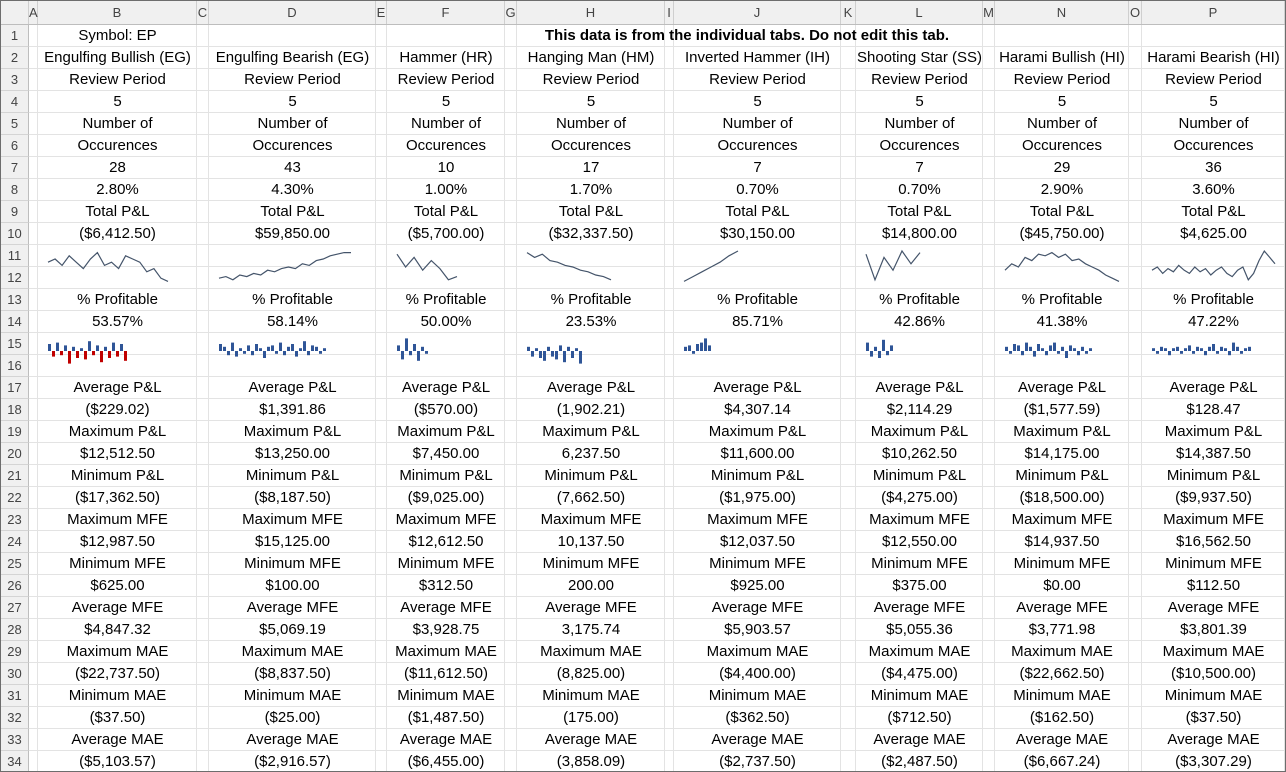 This screenshot has width=1286, height=772. Describe the element at coordinates (15, 102) in the screenshot. I see `row-header-4: 4` at that location.